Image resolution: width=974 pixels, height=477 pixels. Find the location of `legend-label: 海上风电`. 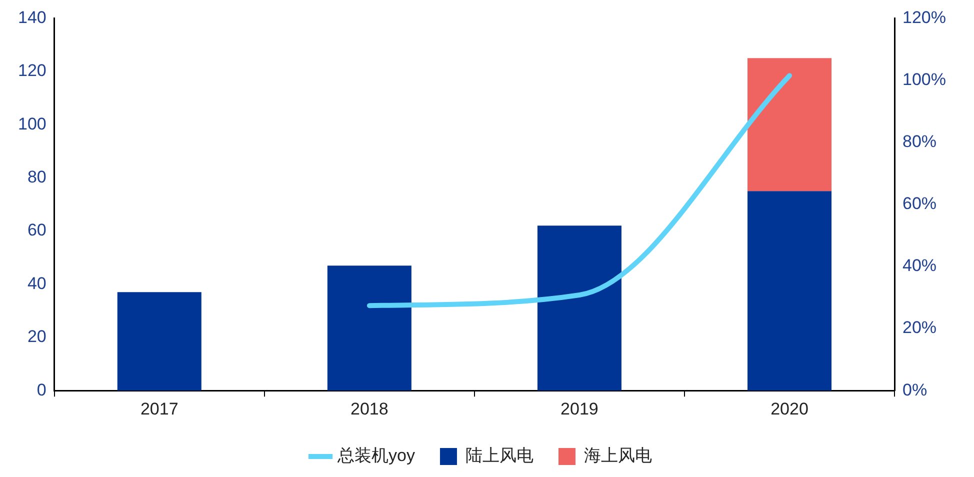

legend-label: 海上风电 is located at coordinates (618, 456).